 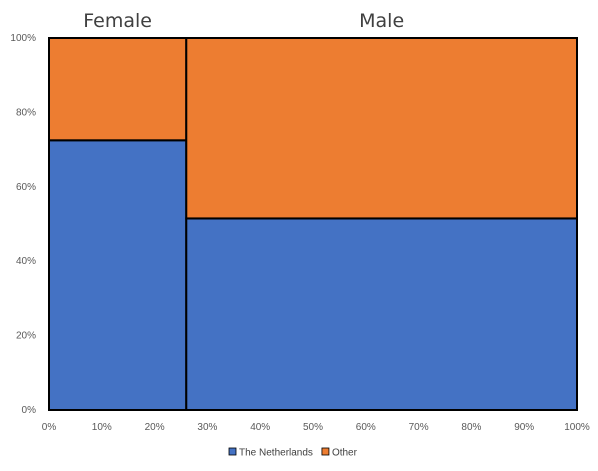 What do you see at coordinates (49, 427) in the screenshot?
I see `x-tick-label: 0%` at bounding box center [49, 427].